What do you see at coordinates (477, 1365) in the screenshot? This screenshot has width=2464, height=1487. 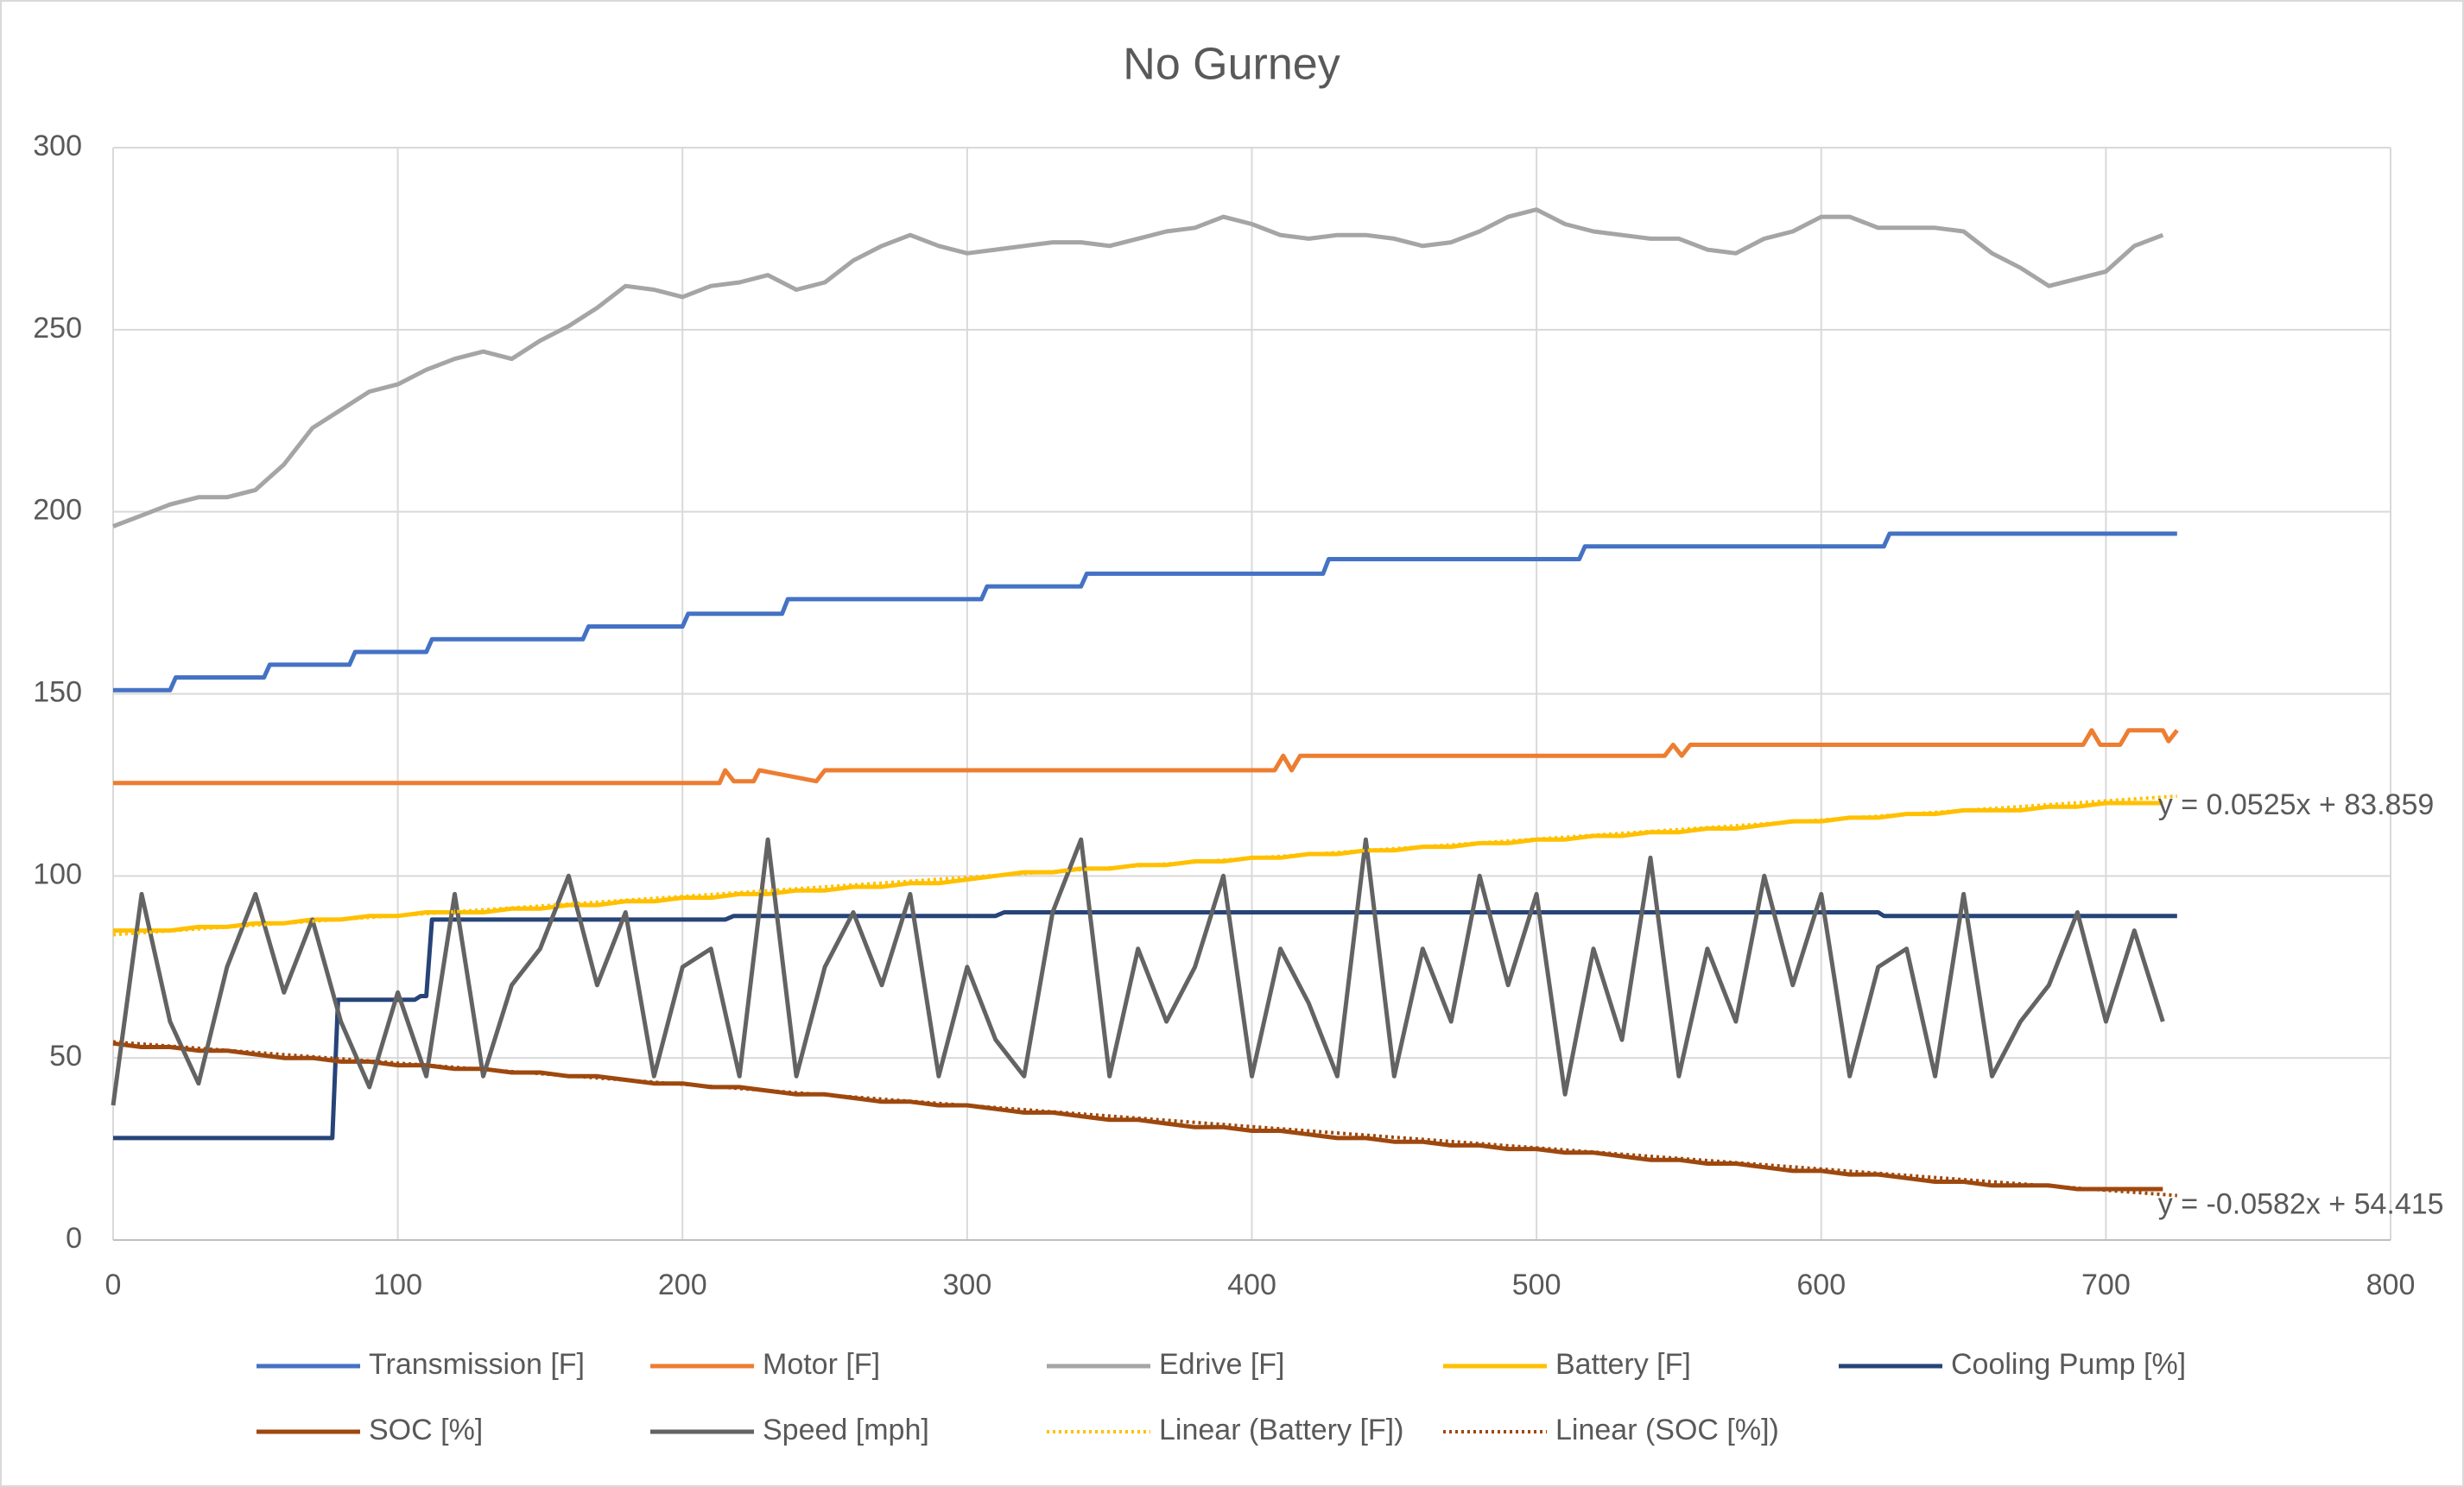 I see `legend-label: Transmission [F]` at bounding box center [477, 1365].